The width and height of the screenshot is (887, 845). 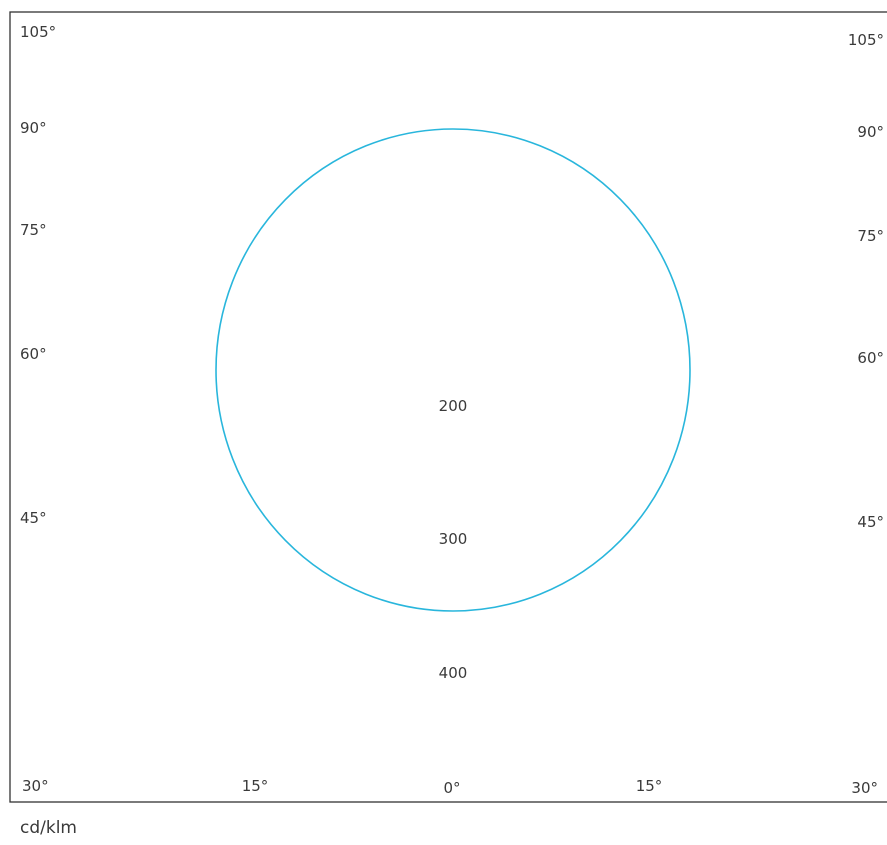 What do you see at coordinates (33, 354) in the screenshot?
I see `left-angle-label: 60°` at bounding box center [33, 354].